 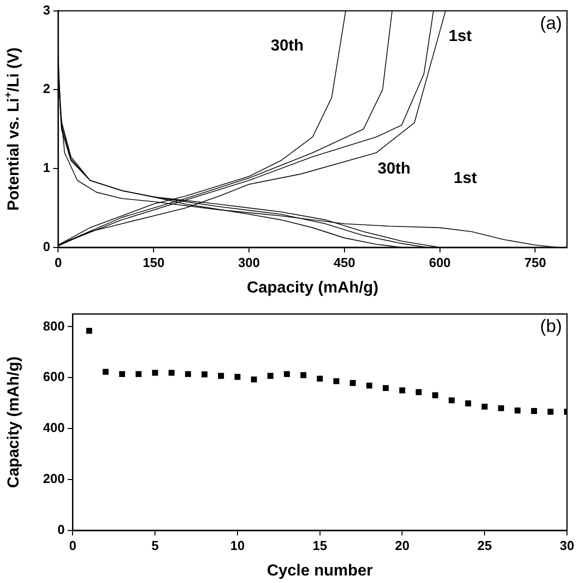 I want to click on x-tick-label: 600, so click(x=439, y=262).